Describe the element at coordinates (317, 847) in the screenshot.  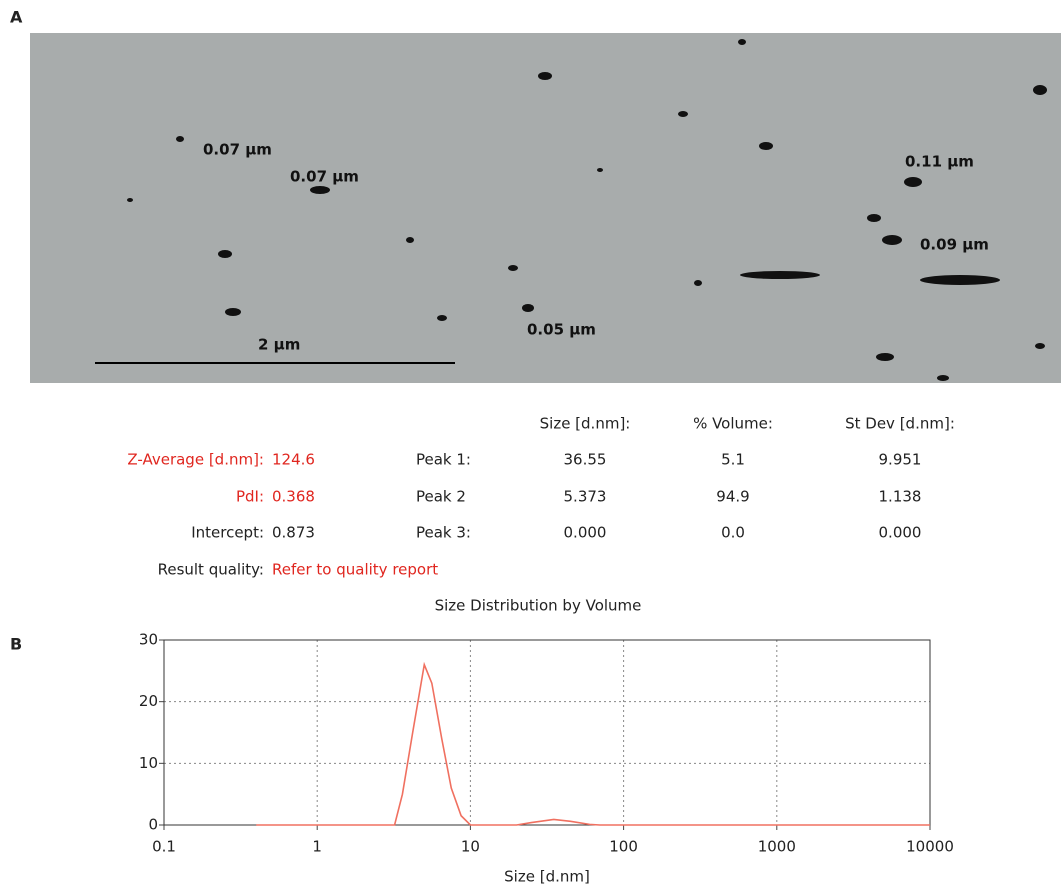
I see `x-tick-label: 1` at that location.